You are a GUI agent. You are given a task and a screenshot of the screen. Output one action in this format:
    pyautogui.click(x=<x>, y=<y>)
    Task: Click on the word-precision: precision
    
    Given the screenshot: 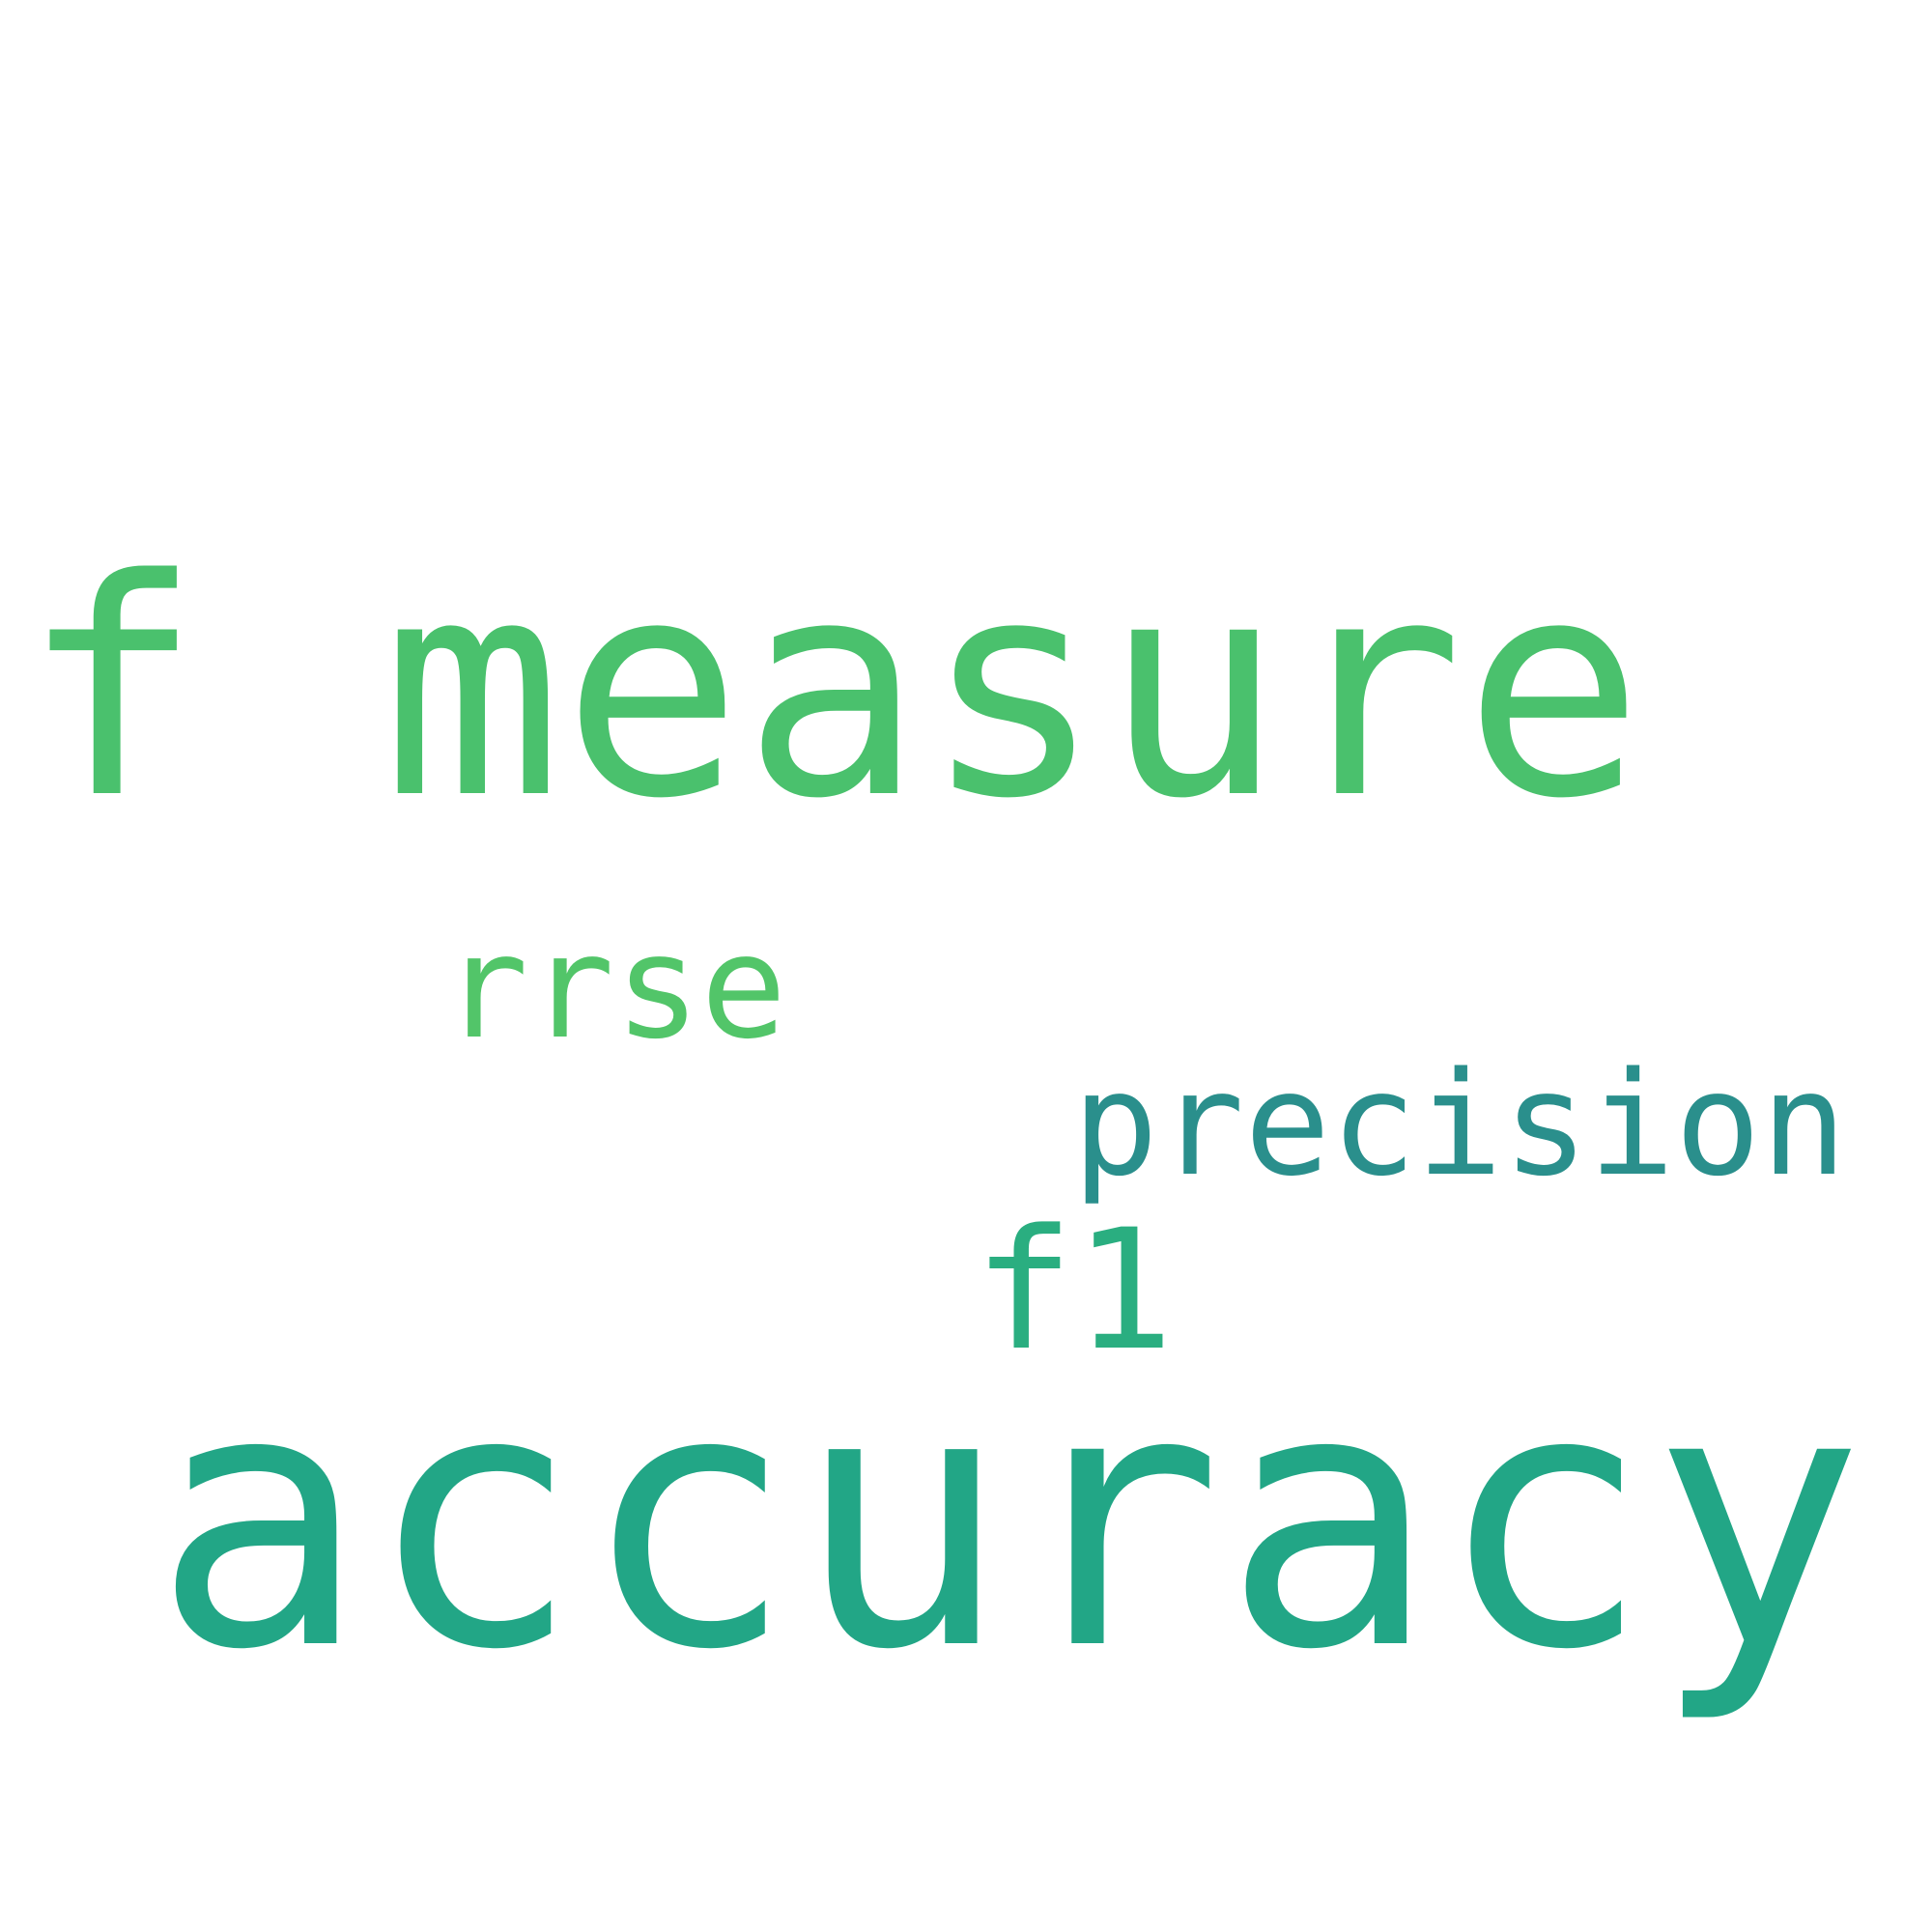 What is the action you would take?
    pyautogui.click(x=1459, y=1124)
    